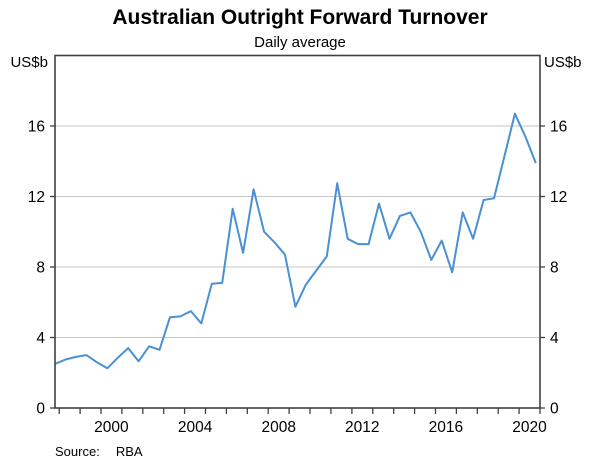 The height and width of the screenshot is (465, 600). Describe the element at coordinates (195, 427) in the screenshot. I see `x-tick-label: 2004` at that location.